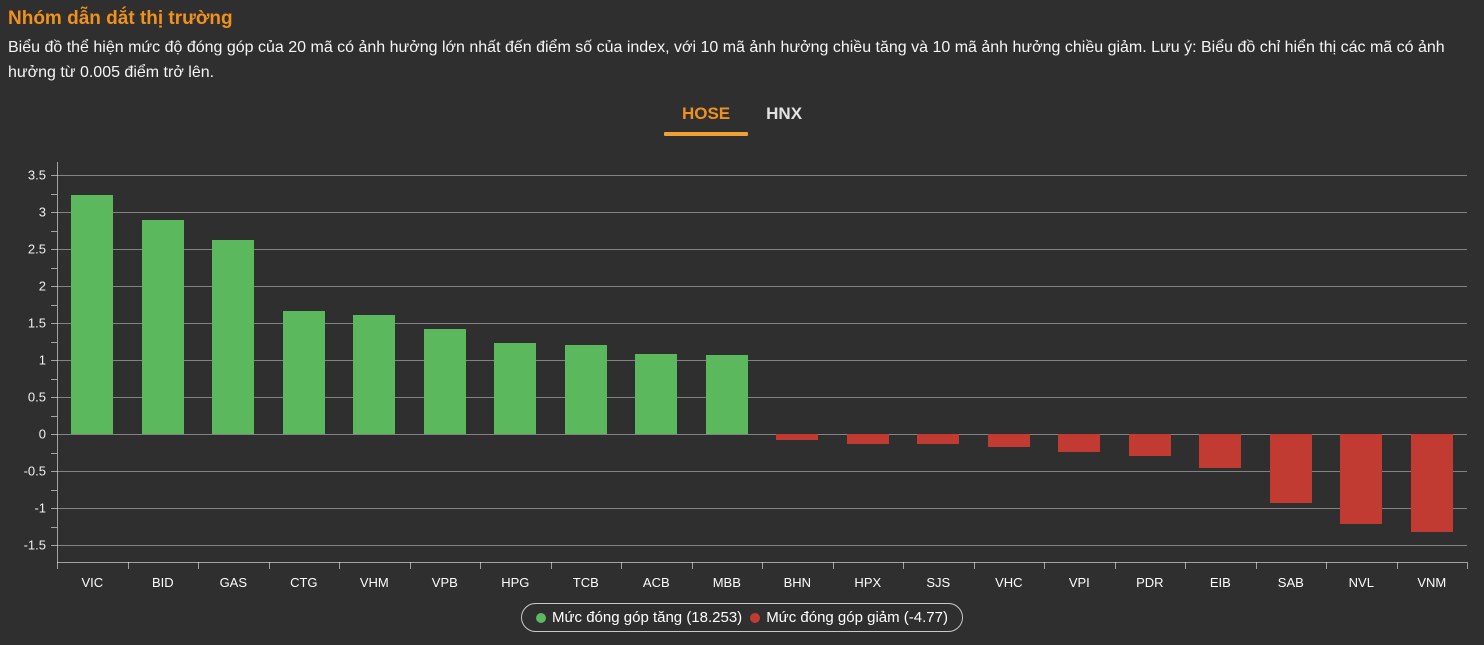  What do you see at coordinates (92, 314) in the screenshot?
I see `bar-VIC` at bounding box center [92, 314].